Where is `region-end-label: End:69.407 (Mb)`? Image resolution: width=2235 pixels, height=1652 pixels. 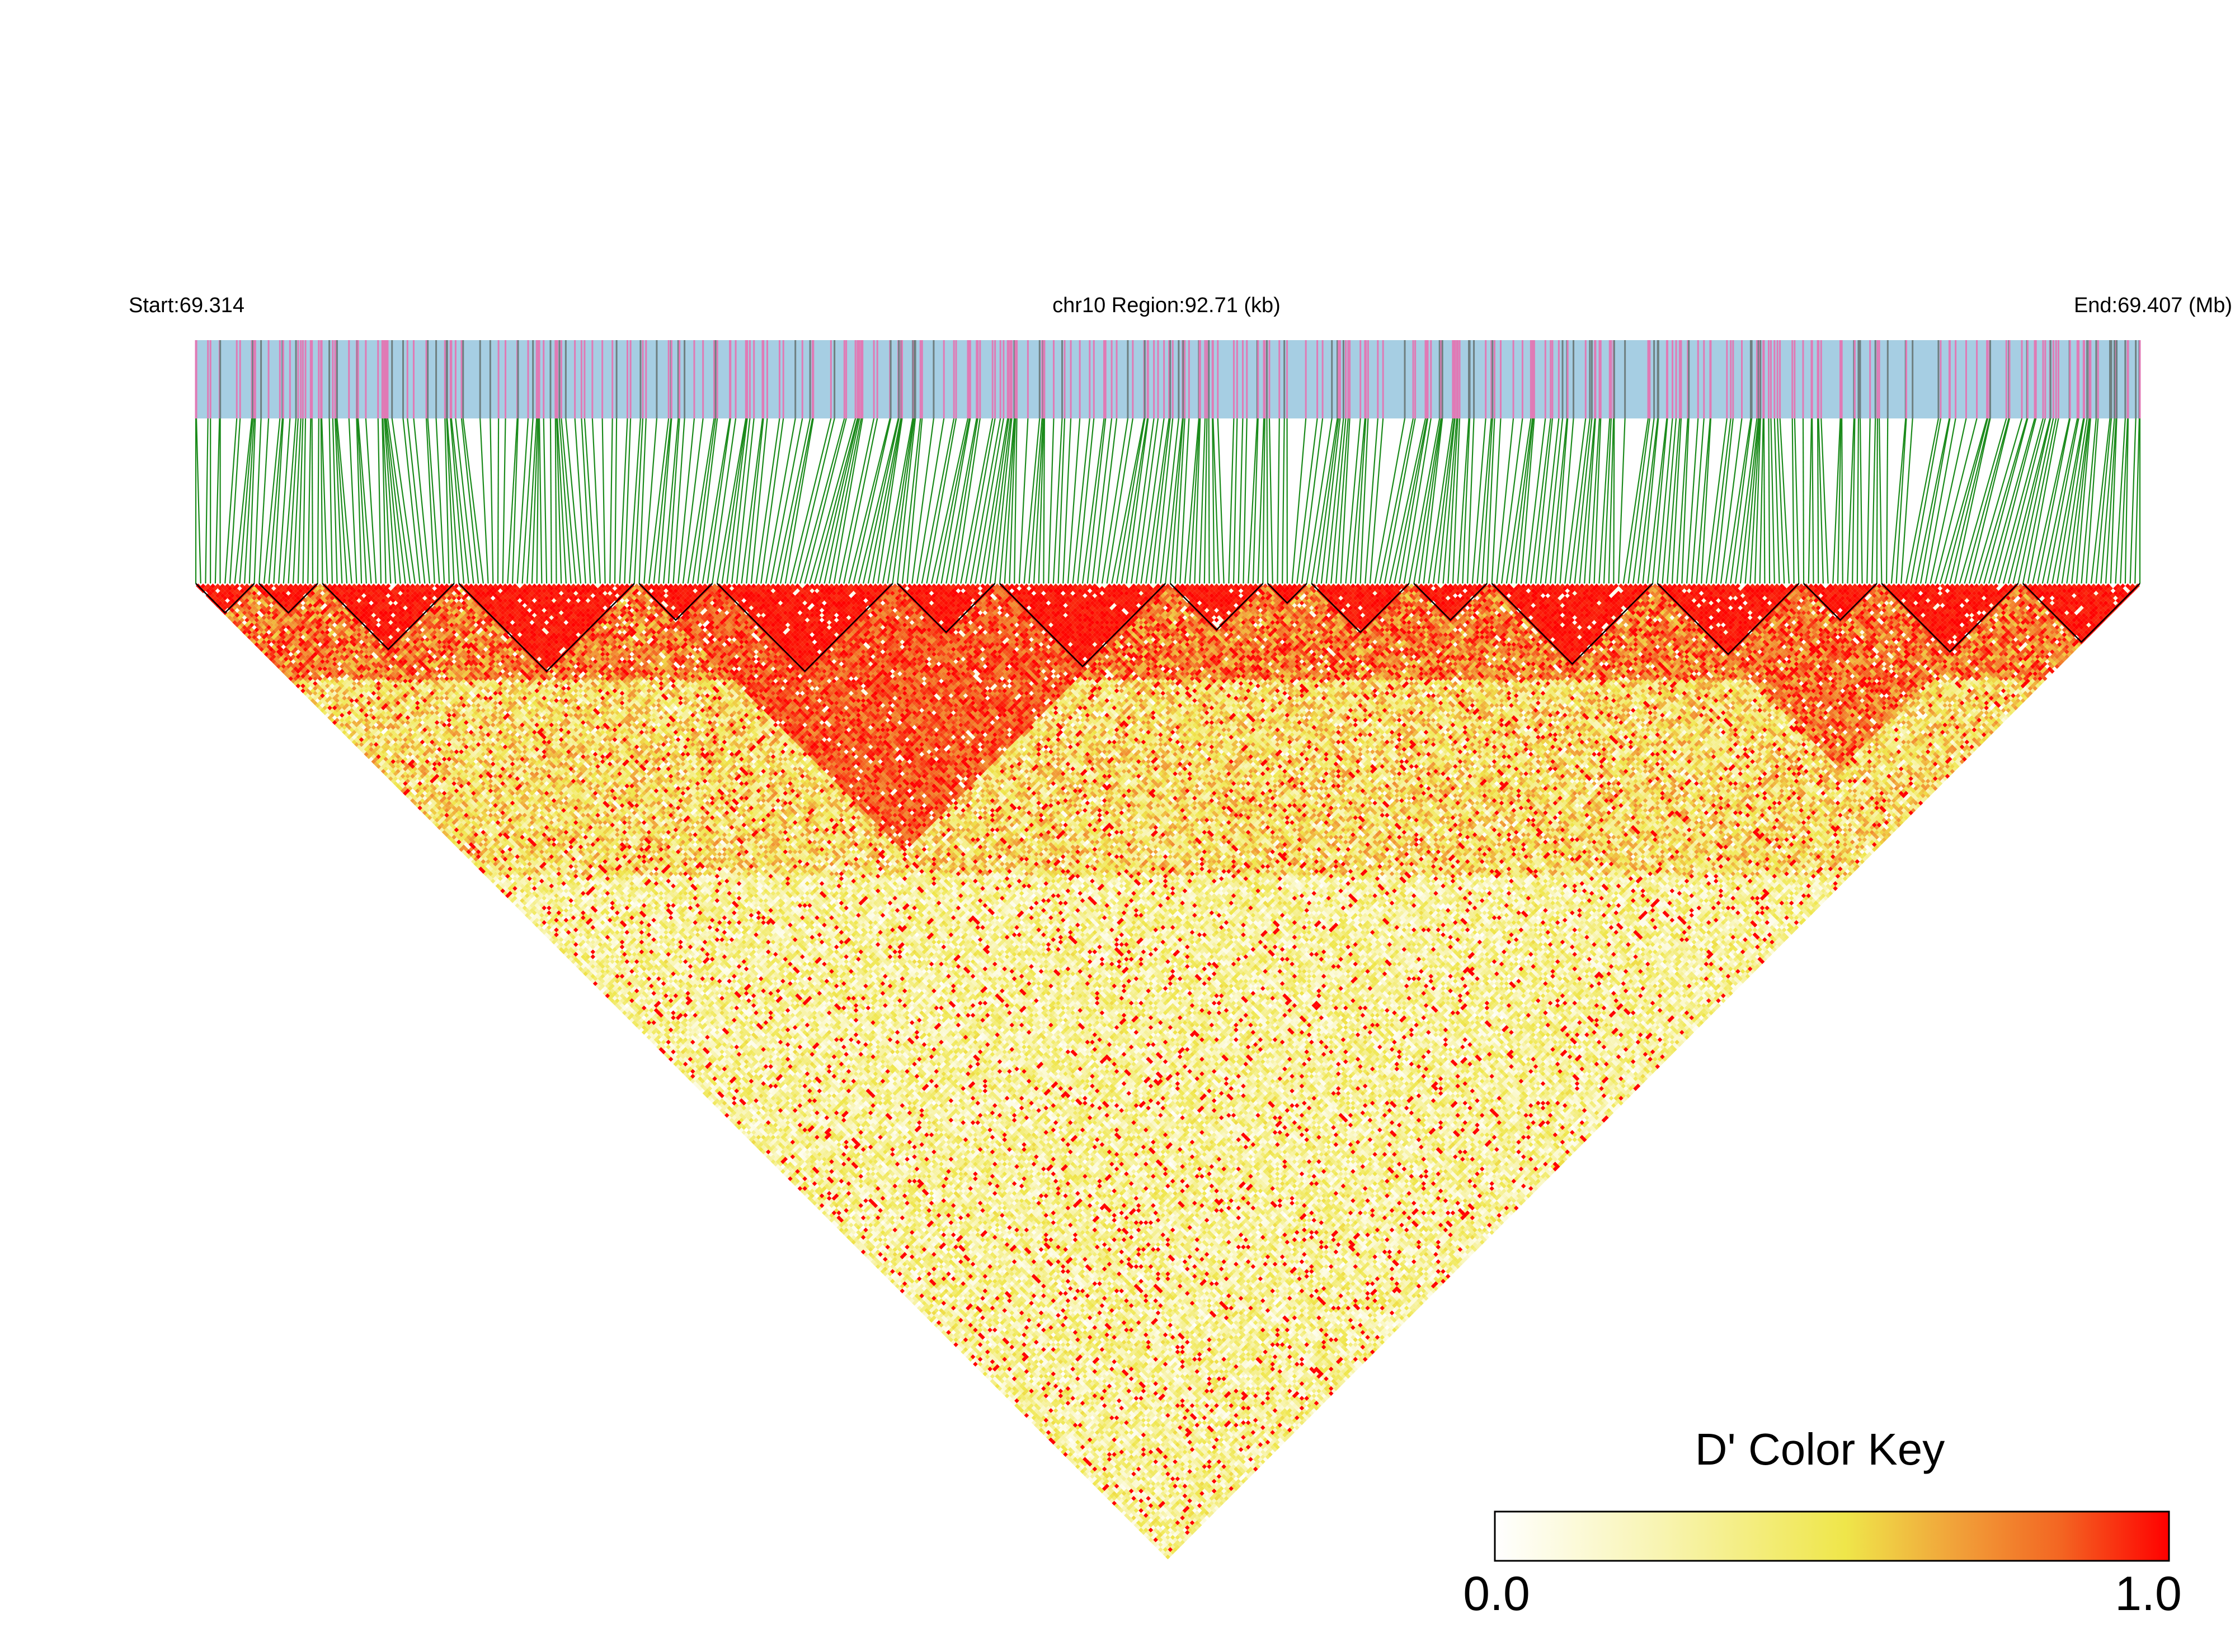
region-end-label: End:69.407 (Mb) is located at coordinates (2153, 306).